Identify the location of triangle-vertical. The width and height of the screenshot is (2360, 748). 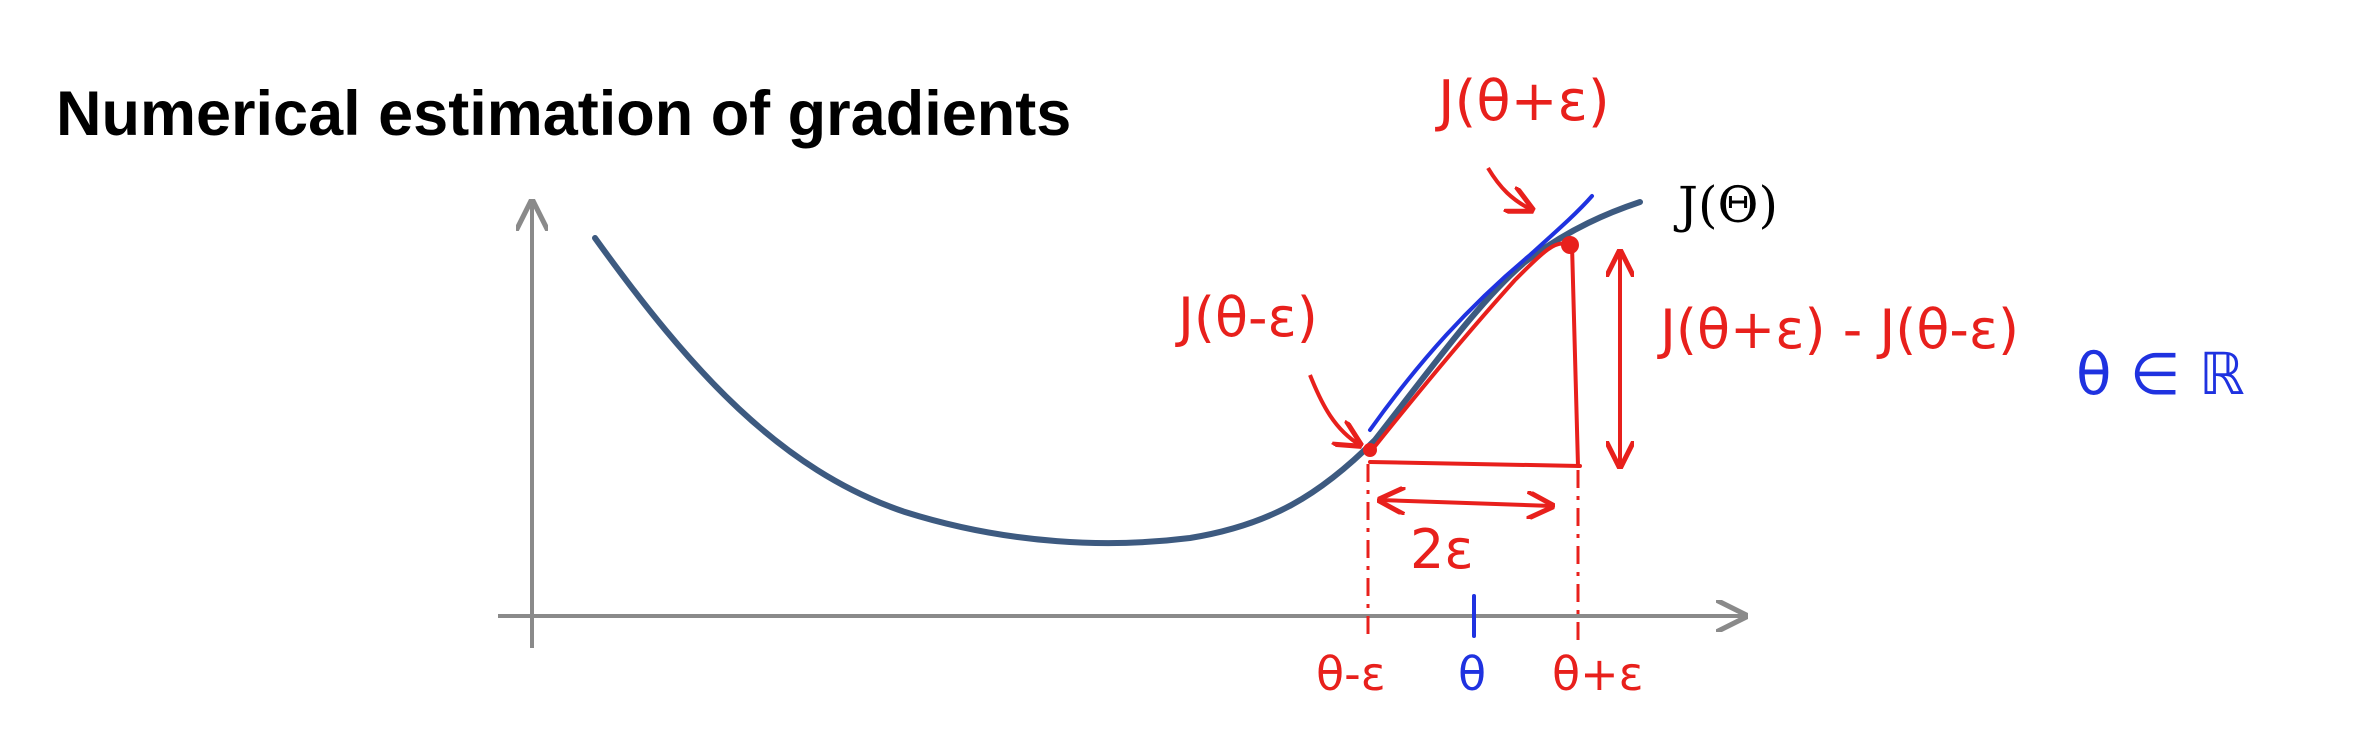
(1575, 355).